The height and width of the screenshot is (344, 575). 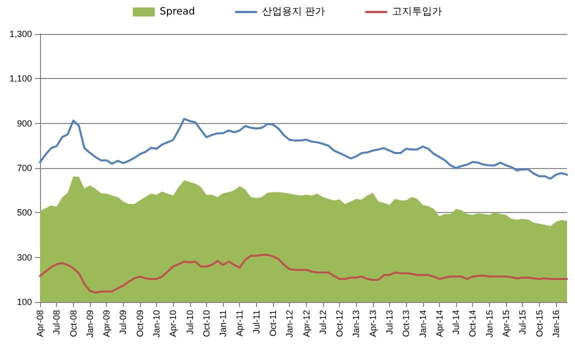 I want to click on x-tick-label: Jul-15, so click(x=523, y=322).